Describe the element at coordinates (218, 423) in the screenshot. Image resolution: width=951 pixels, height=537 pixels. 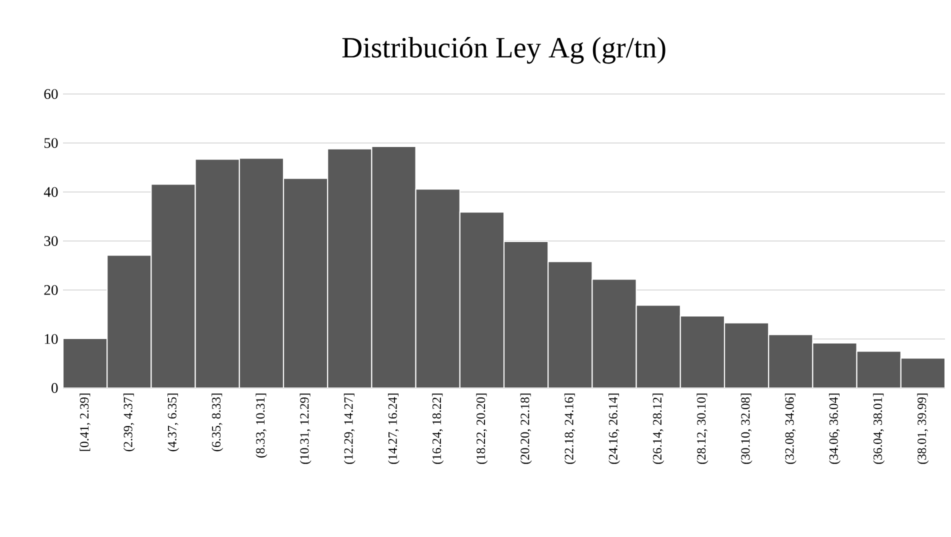
I see `x-tick-label: (6.35, 8.33]` at that location.